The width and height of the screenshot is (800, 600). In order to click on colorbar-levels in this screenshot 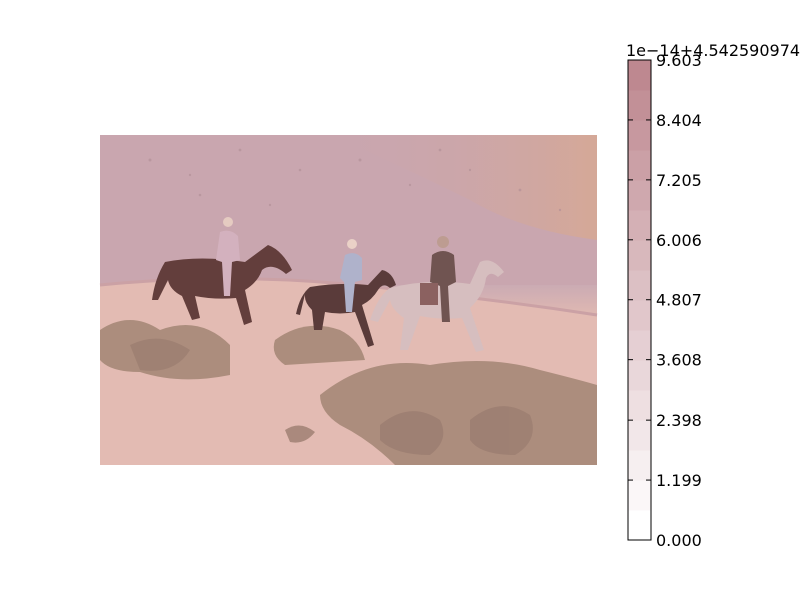, I will do `click(639, 300)`.